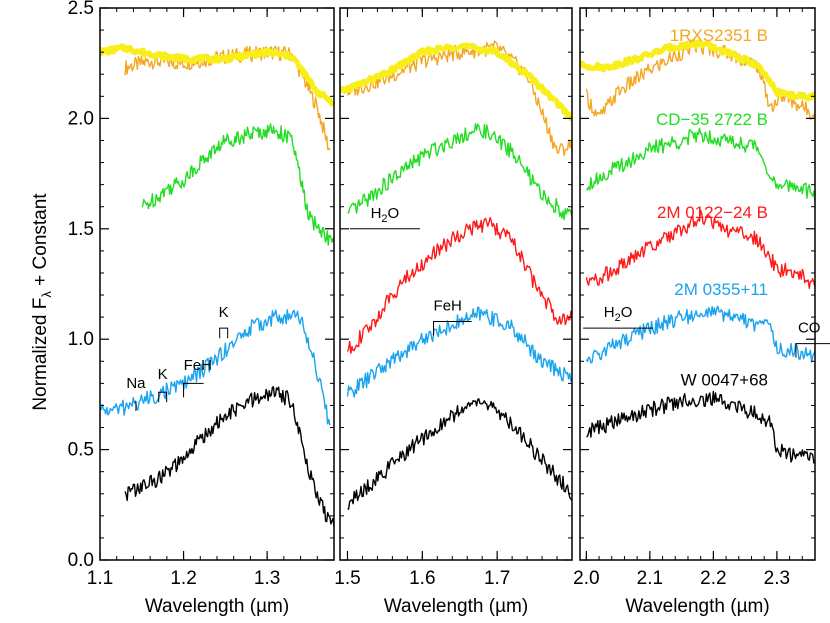  I want to click on series-name-label: 2M 0355+11, so click(721, 289).